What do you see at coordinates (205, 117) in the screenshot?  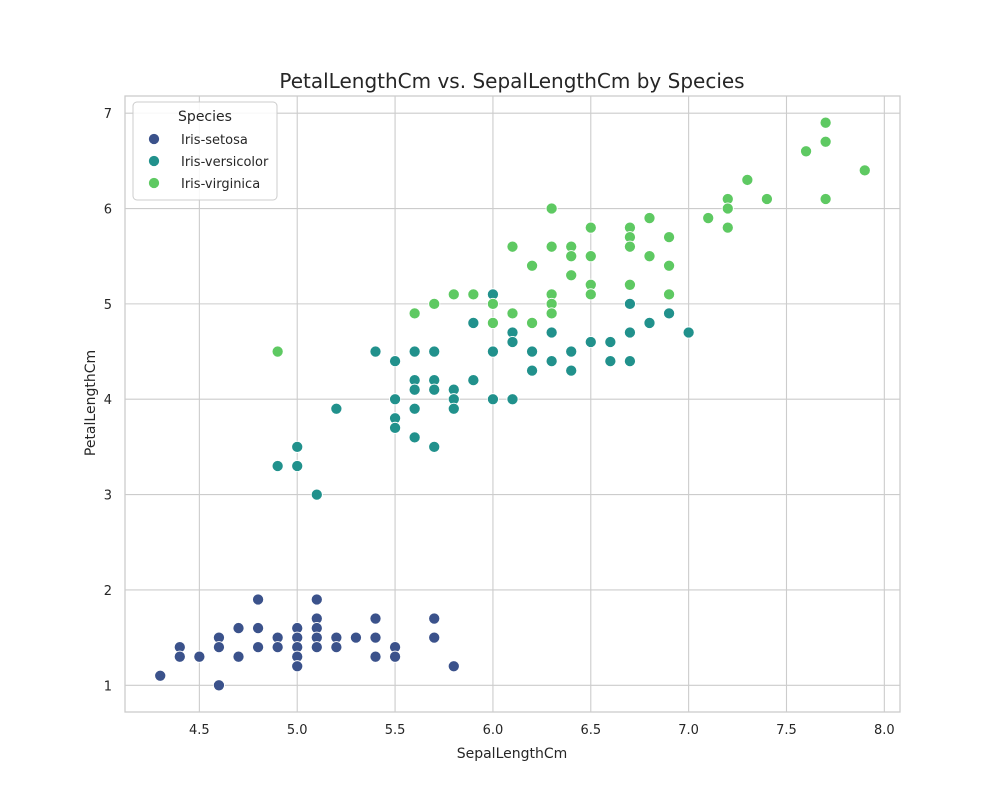 I see `legend-title: Species` at bounding box center [205, 117].